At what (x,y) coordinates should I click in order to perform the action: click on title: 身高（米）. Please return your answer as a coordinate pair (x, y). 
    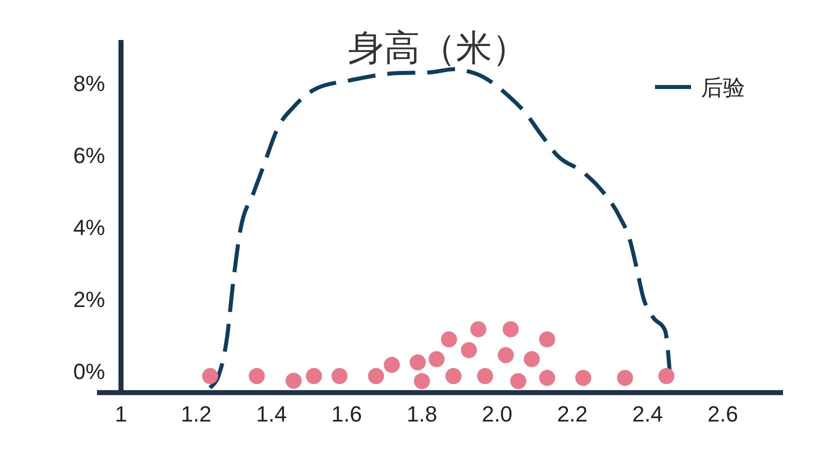
    Looking at the image, I should click on (438, 48).